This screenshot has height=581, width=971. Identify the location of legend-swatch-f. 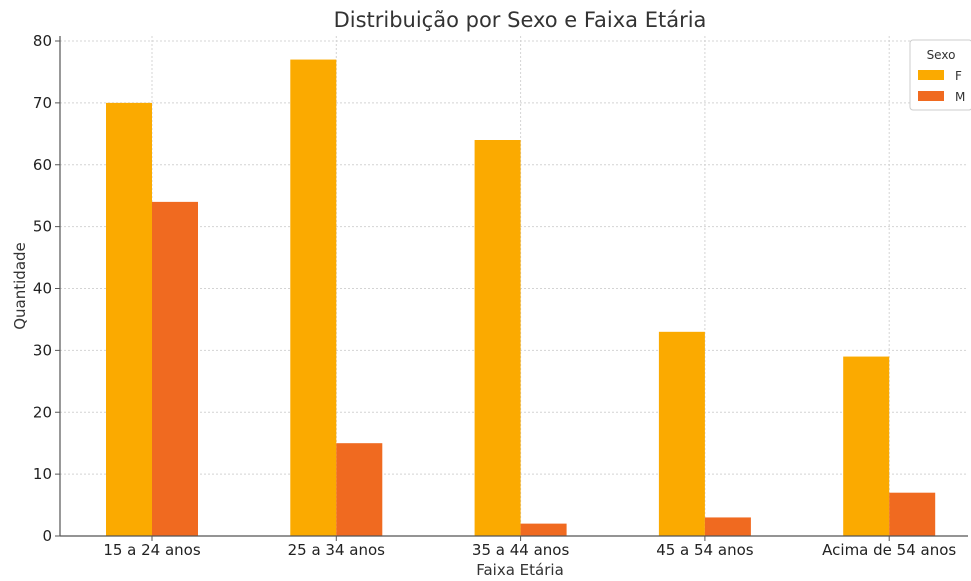
(931, 75).